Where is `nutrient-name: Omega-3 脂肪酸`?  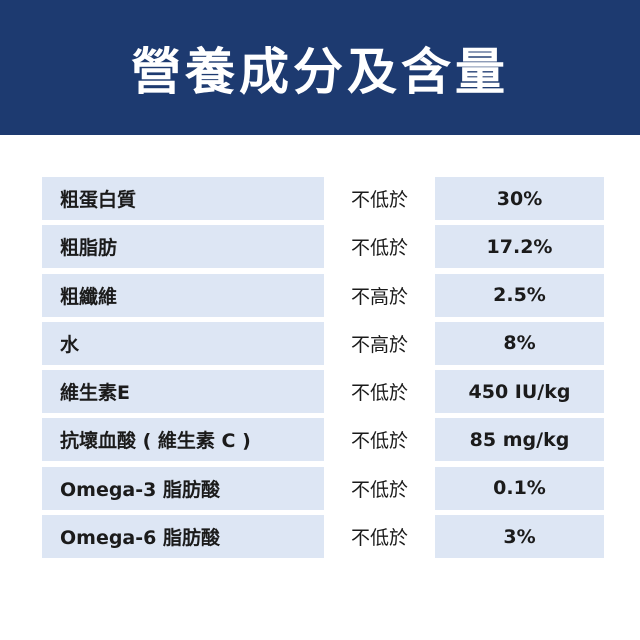
nutrient-name: Omega-3 脂肪酸 is located at coordinates (183, 488).